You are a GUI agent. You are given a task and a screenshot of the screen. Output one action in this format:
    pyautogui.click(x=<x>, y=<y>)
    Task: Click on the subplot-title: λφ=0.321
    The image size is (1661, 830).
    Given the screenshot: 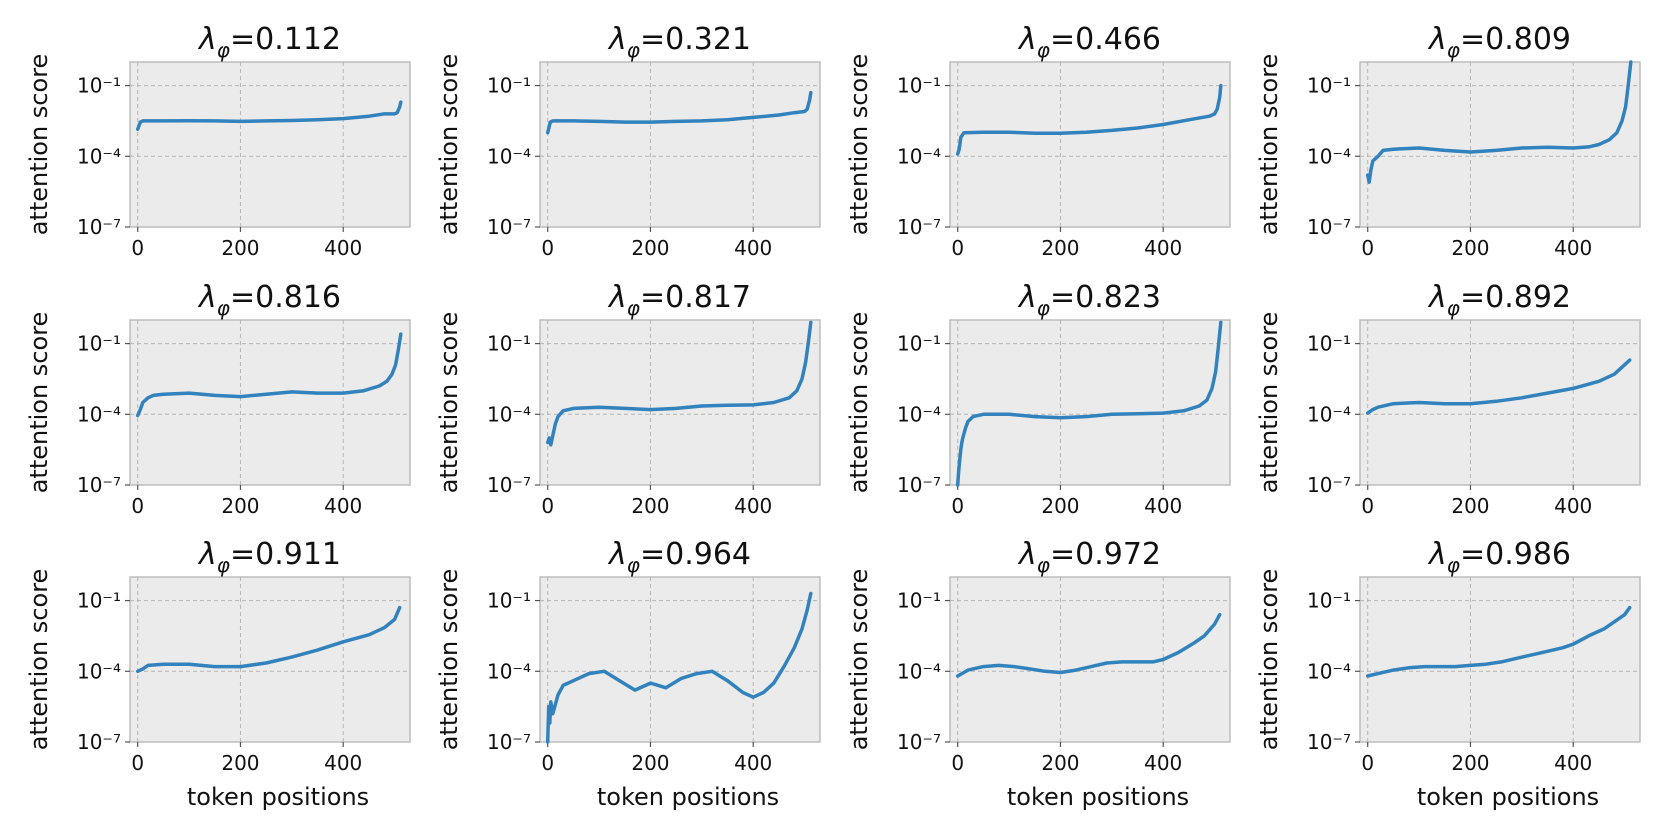 What is the action you would take?
    pyautogui.click(x=679, y=42)
    